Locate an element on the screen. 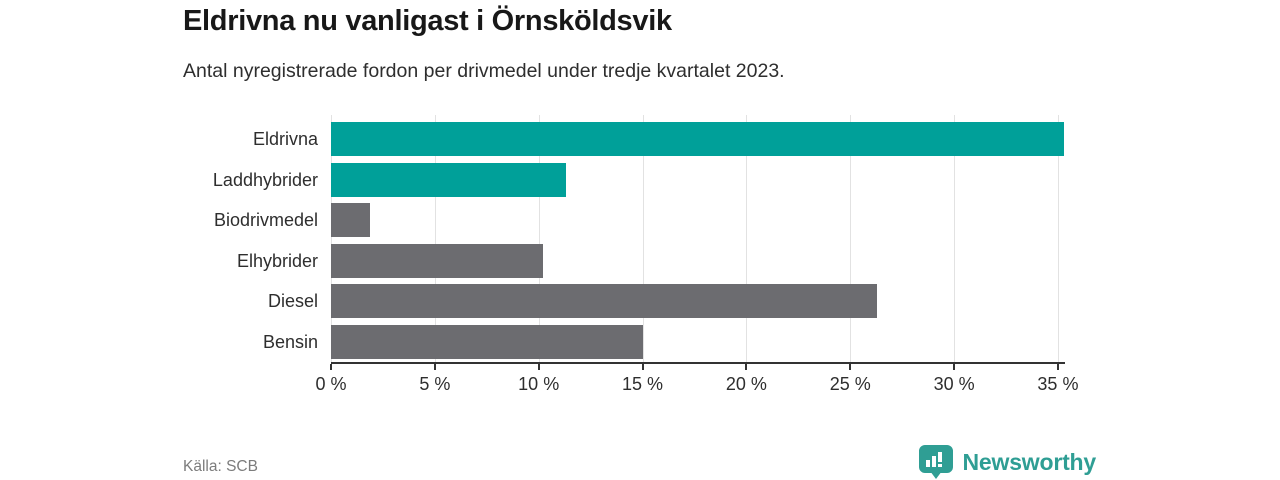  bar-row: Elhybrider is located at coordinates (653, 264).